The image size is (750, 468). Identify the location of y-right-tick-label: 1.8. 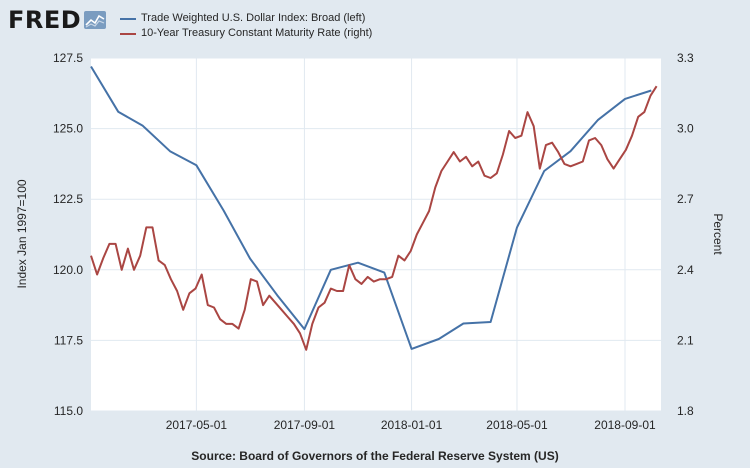
(685, 411).